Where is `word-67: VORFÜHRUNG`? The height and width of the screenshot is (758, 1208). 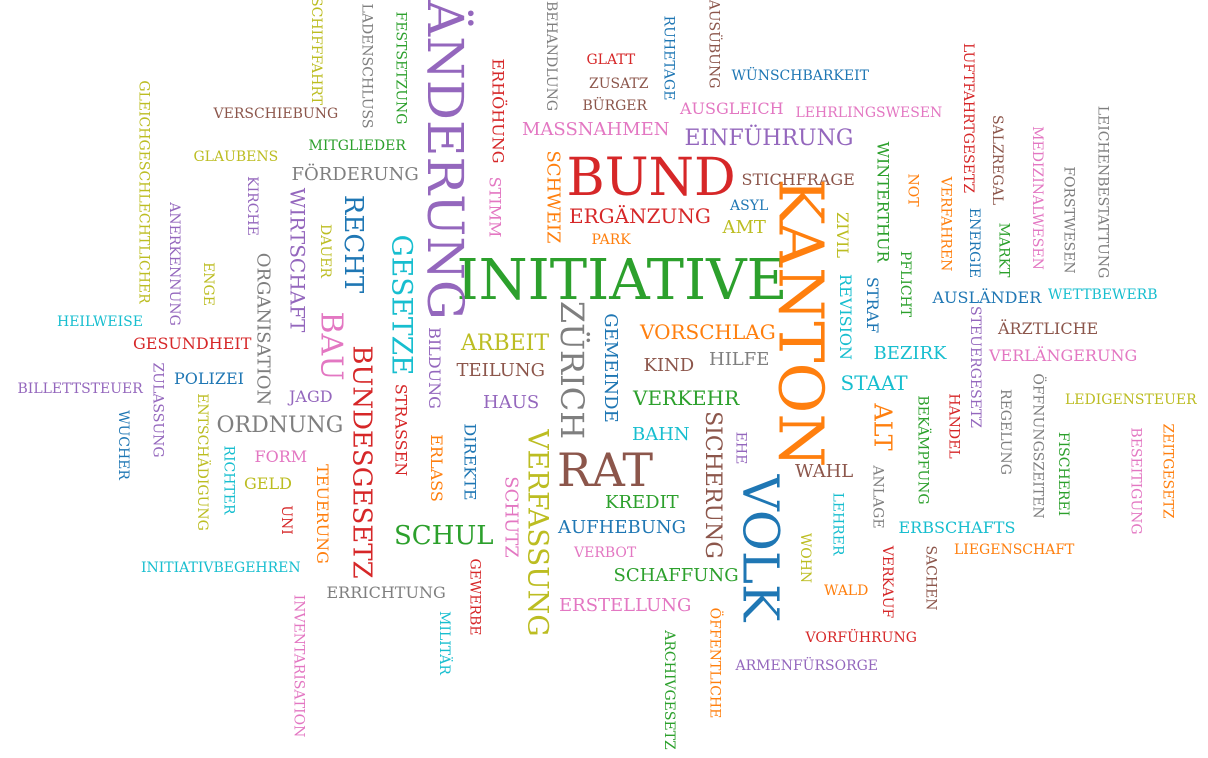 word-67: VORFÜHRUNG is located at coordinates (861, 638).